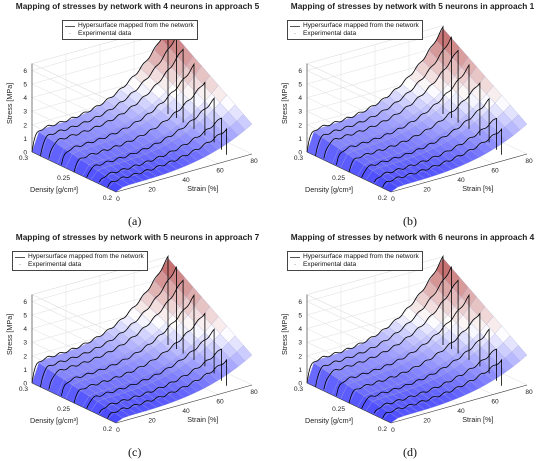  Describe the element at coordinates (136, 25) in the screenshot. I see `legend-entry-surface-a: Hypersurface mapped from the network` at that location.